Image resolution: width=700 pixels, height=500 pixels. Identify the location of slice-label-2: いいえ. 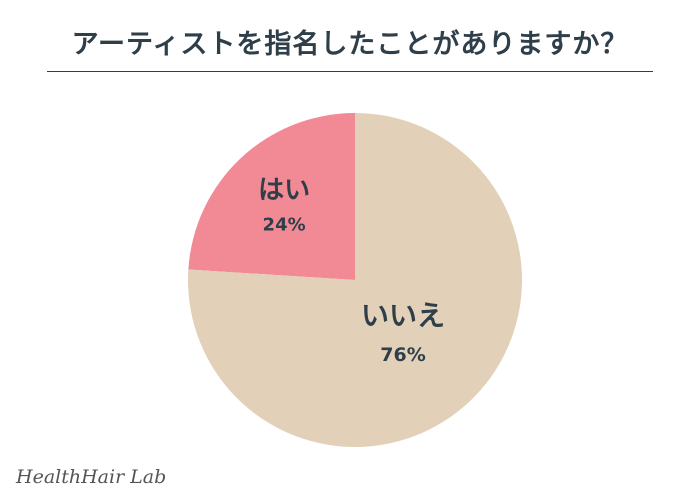
(403, 315).